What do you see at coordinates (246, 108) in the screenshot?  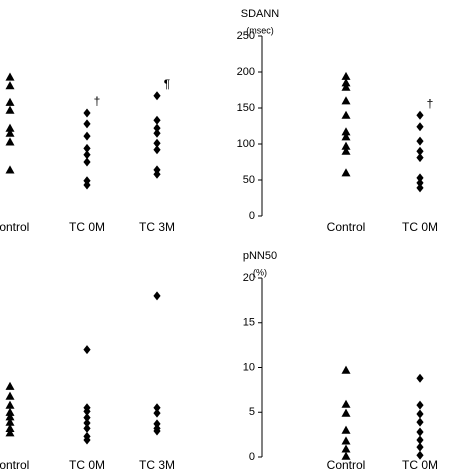 I see `y-tick-label: 150` at bounding box center [246, 108].